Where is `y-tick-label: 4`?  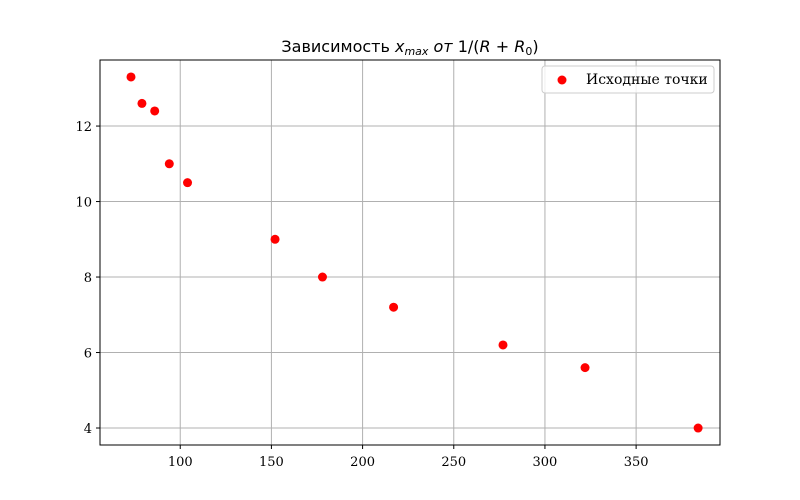 y-tick-label: 4 is located at coordinates (88, 429).